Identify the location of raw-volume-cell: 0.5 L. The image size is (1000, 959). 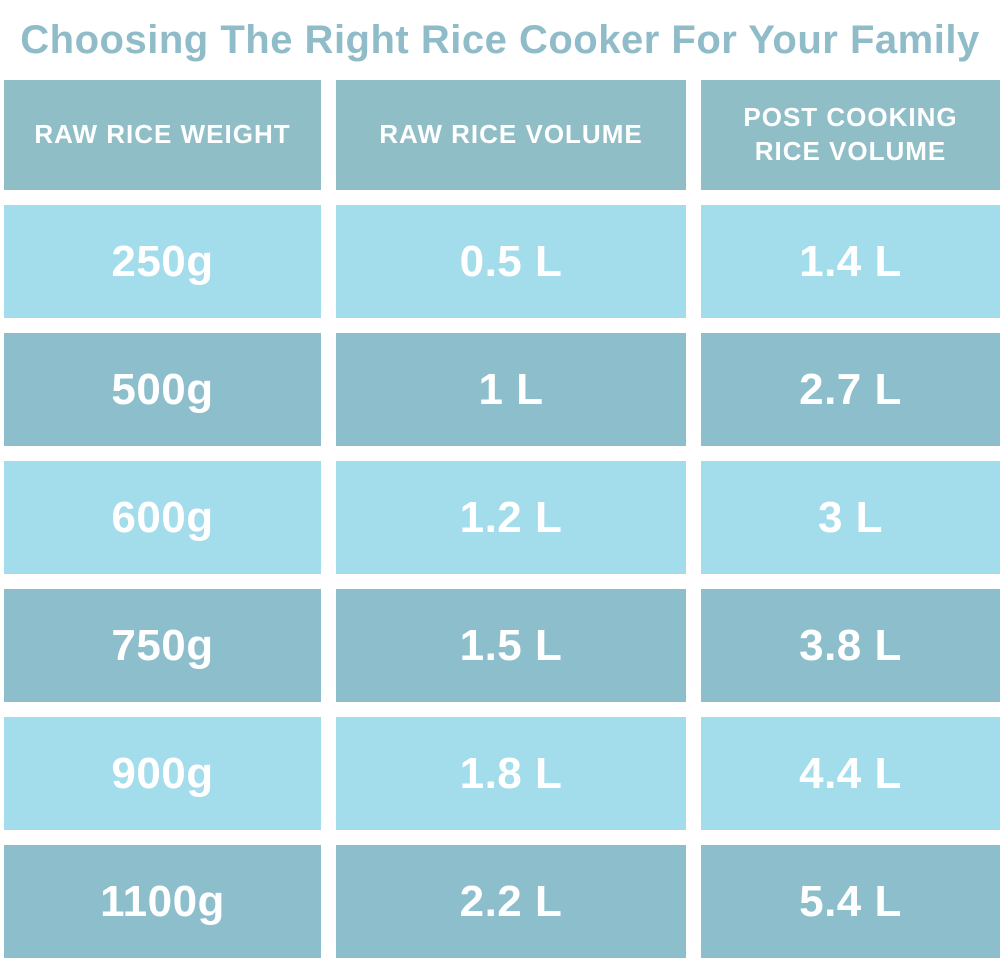
(511, 261).